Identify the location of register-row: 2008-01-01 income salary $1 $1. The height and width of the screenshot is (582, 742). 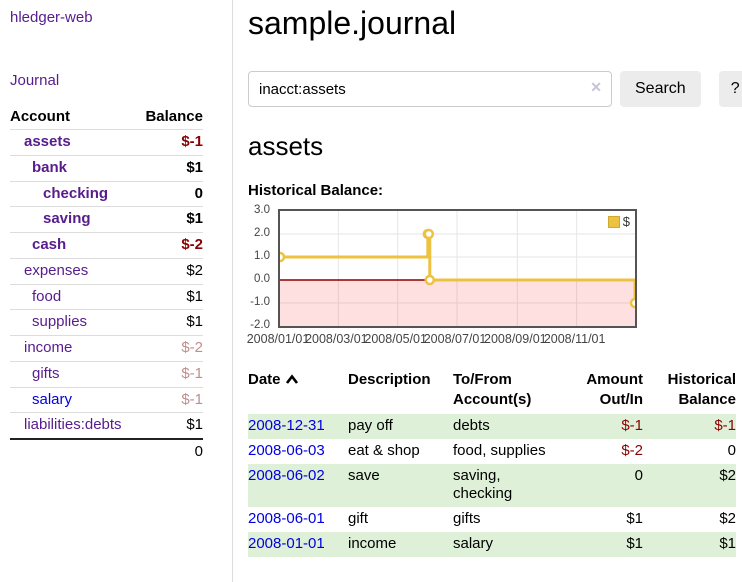
(492, 544).